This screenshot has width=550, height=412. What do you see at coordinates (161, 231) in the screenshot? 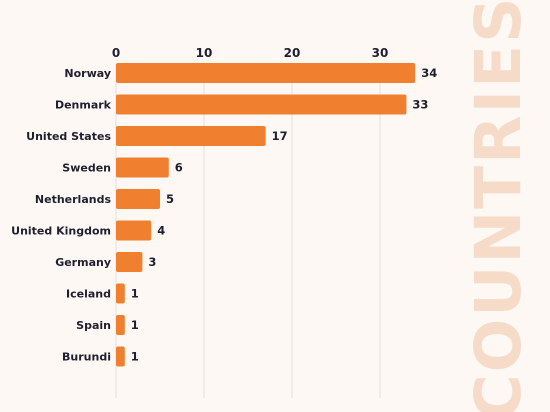
I see `value-label: 4` at bounding box center [161, 231].